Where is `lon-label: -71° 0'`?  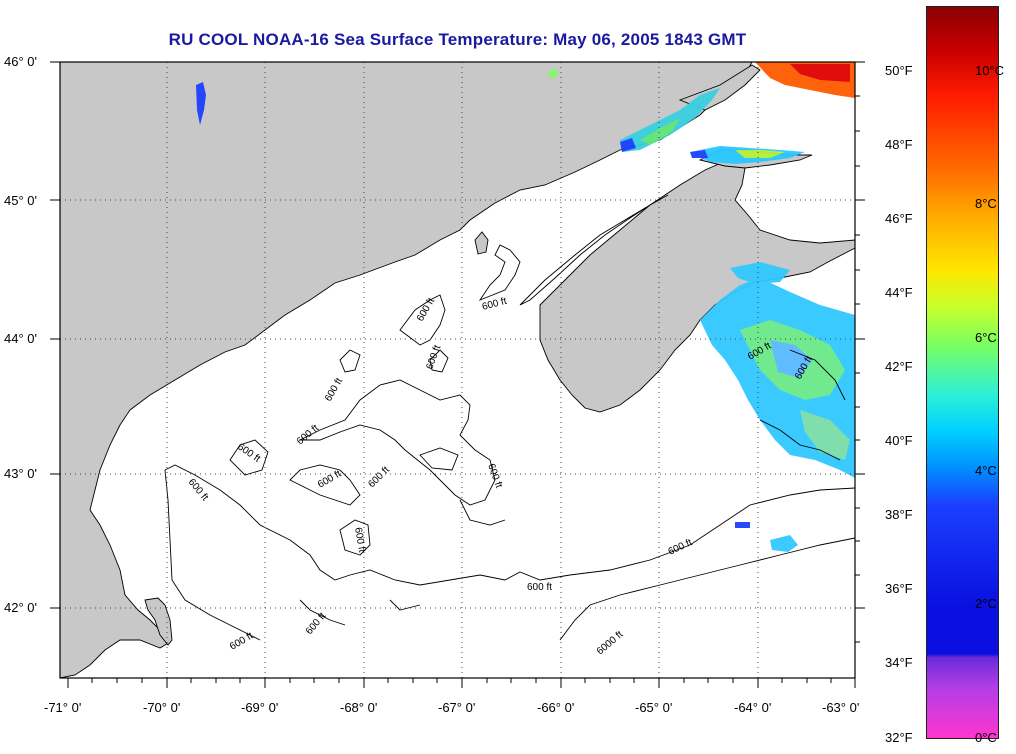
lon-label: -71° 0' is located at coordinates (63, 707).